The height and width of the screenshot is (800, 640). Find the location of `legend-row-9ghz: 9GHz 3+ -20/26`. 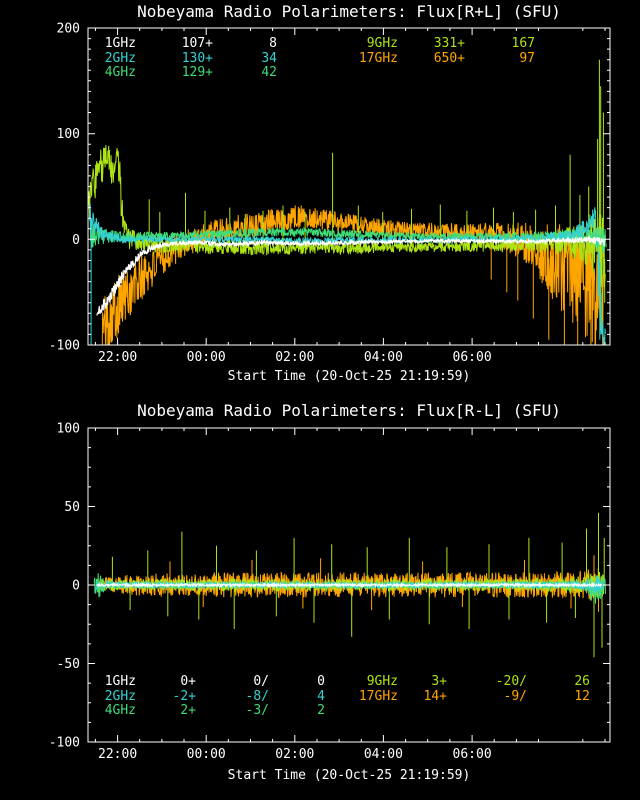

legend-row-9ghz: 9GHz 3+ -20/26 is located at coordinates (471, 682).